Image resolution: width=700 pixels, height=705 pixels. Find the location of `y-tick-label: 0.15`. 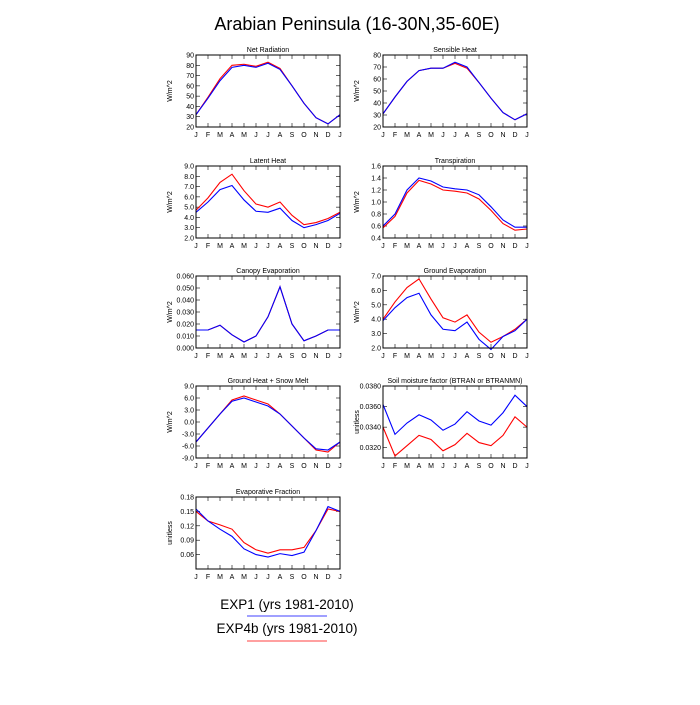

y-tick-label: 0.15 is located at coordinates (187, 512).